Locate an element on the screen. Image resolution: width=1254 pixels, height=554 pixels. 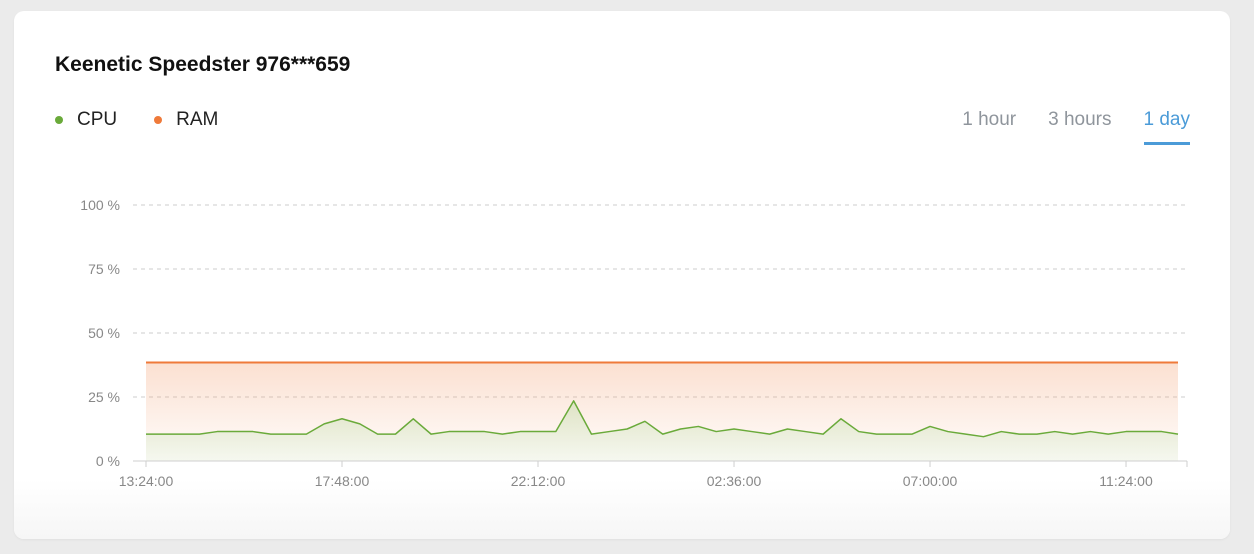
y-tick-label: 0 % is located at coordinates (108, 461).